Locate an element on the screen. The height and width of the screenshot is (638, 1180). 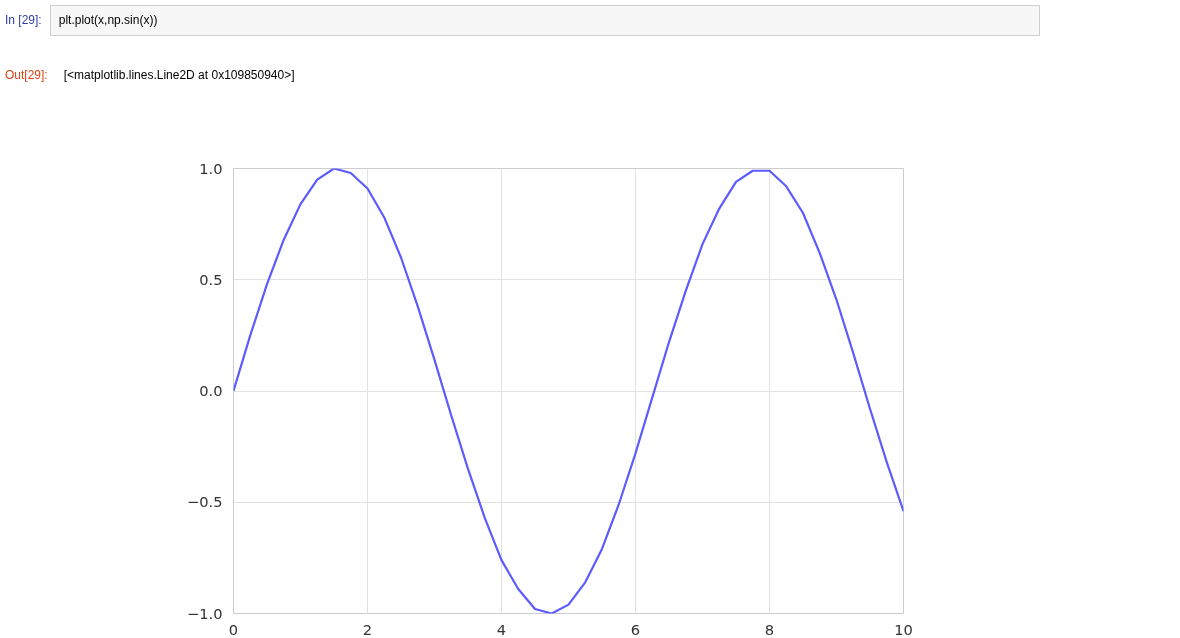
y-tick-label: −0.5 is located at coordinates (204, 502).